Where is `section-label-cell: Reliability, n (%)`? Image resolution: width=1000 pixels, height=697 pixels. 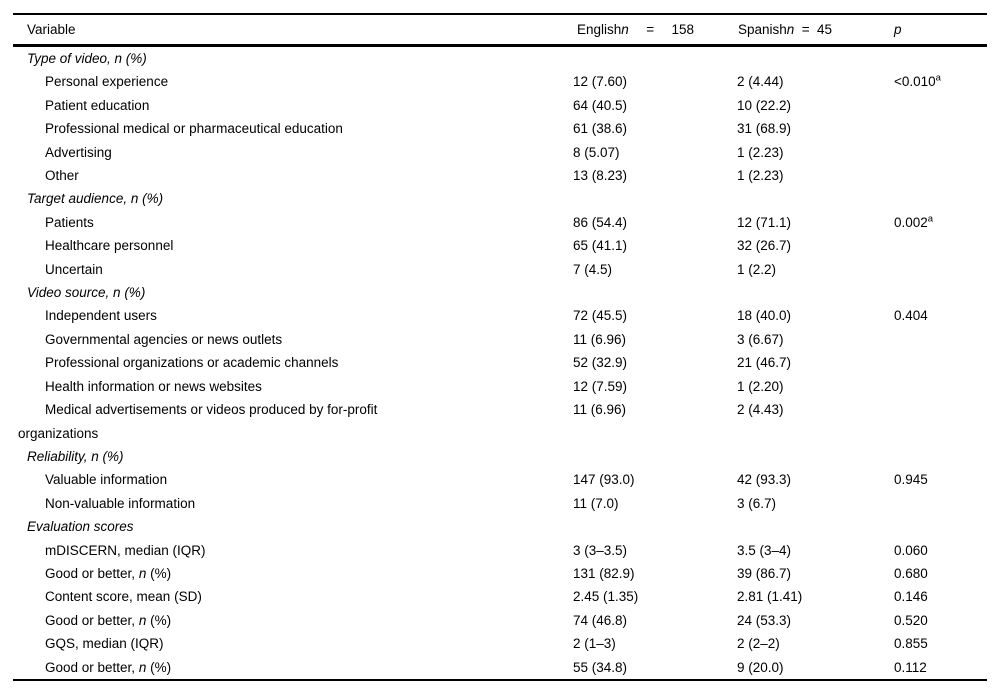 section-label-cell: Reliability, n (%) is located at coordinates (75, 456).